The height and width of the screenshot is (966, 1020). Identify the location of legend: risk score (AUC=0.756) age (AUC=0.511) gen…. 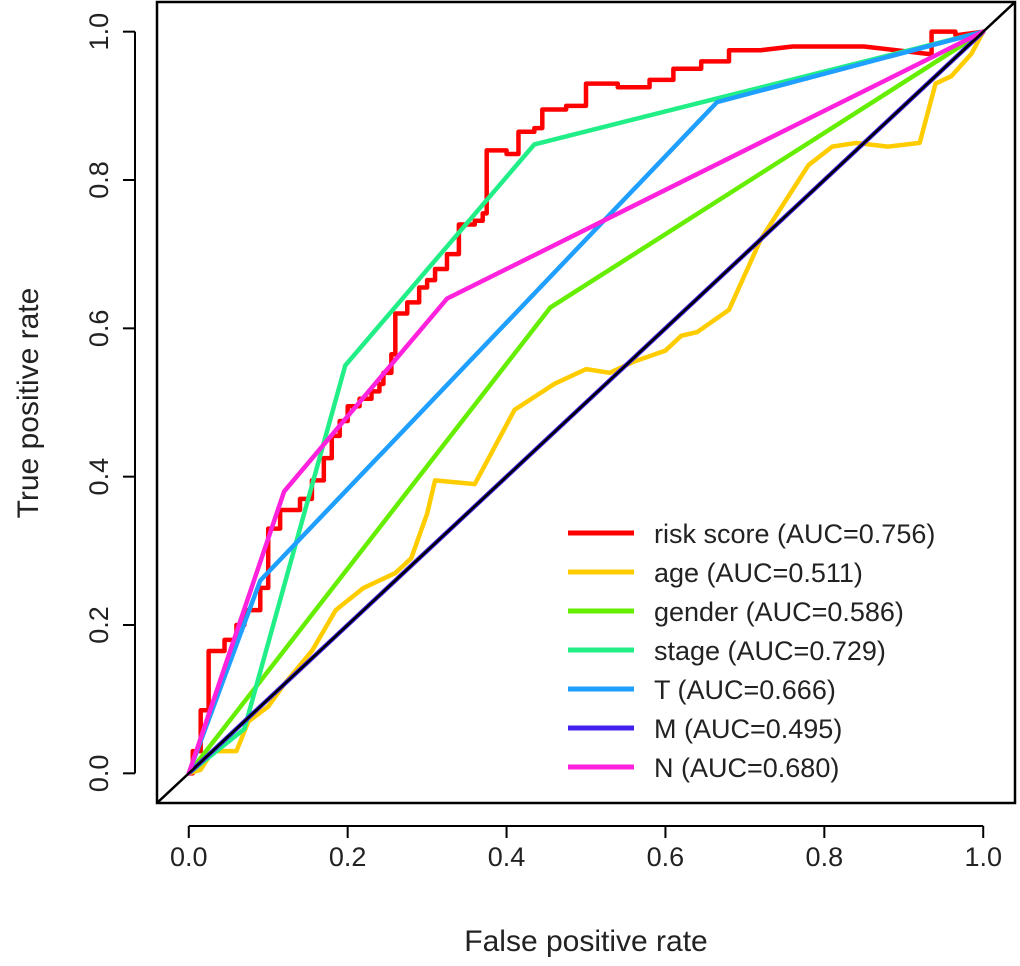
(751, 651).